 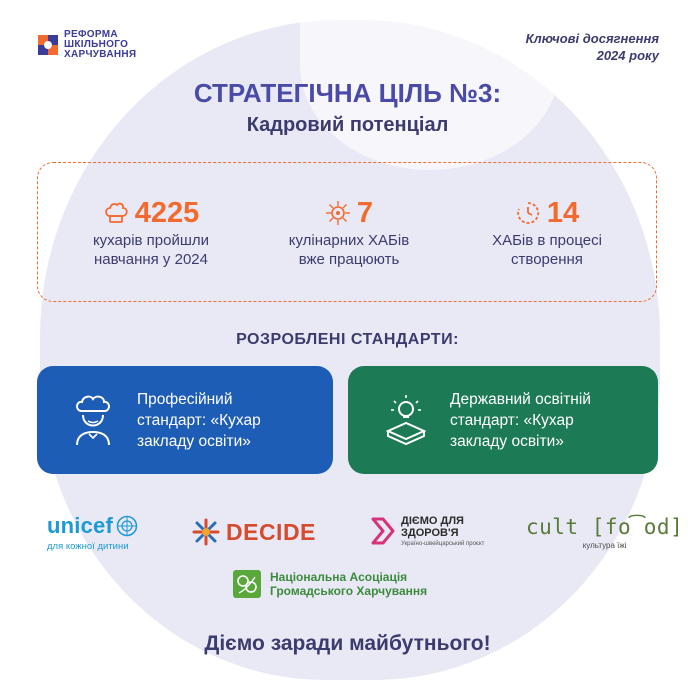 I want to click on chef-icon, so click(x=93, y=420).